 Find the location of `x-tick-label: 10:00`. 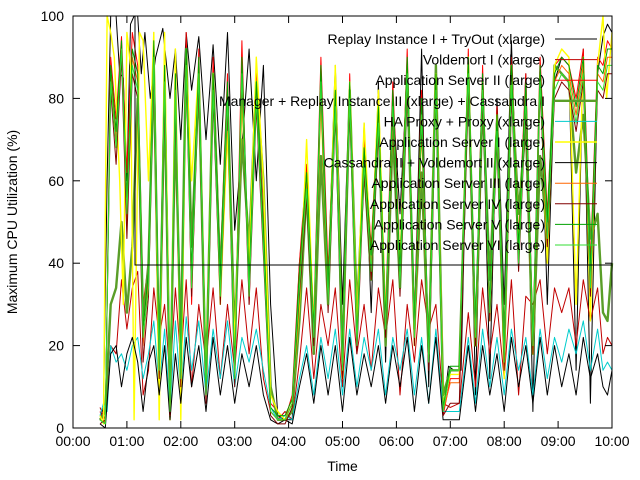

x-tick-label: 10:00 is located at coordinates (611, 441).